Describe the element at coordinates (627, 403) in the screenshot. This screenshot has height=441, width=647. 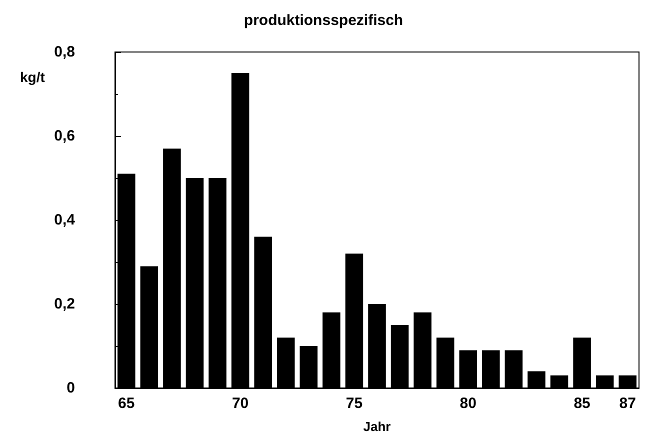
I see `x-tick-label: 87` at that location.